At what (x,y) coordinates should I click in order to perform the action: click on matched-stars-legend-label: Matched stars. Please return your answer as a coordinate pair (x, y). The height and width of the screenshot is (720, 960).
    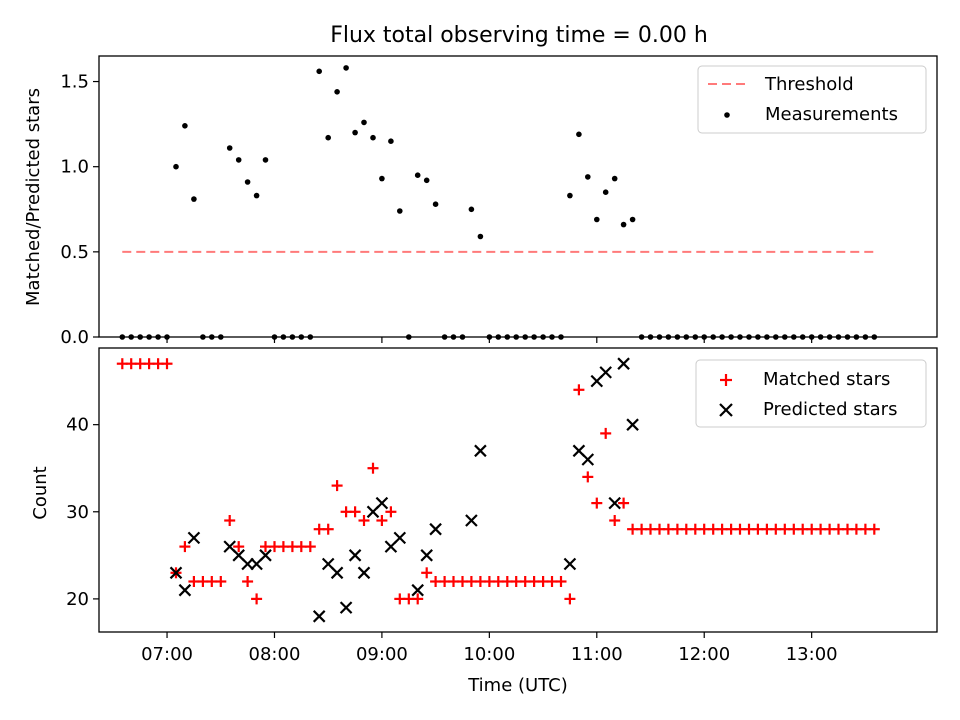
    Looking at the image, I should click on (826, 379).